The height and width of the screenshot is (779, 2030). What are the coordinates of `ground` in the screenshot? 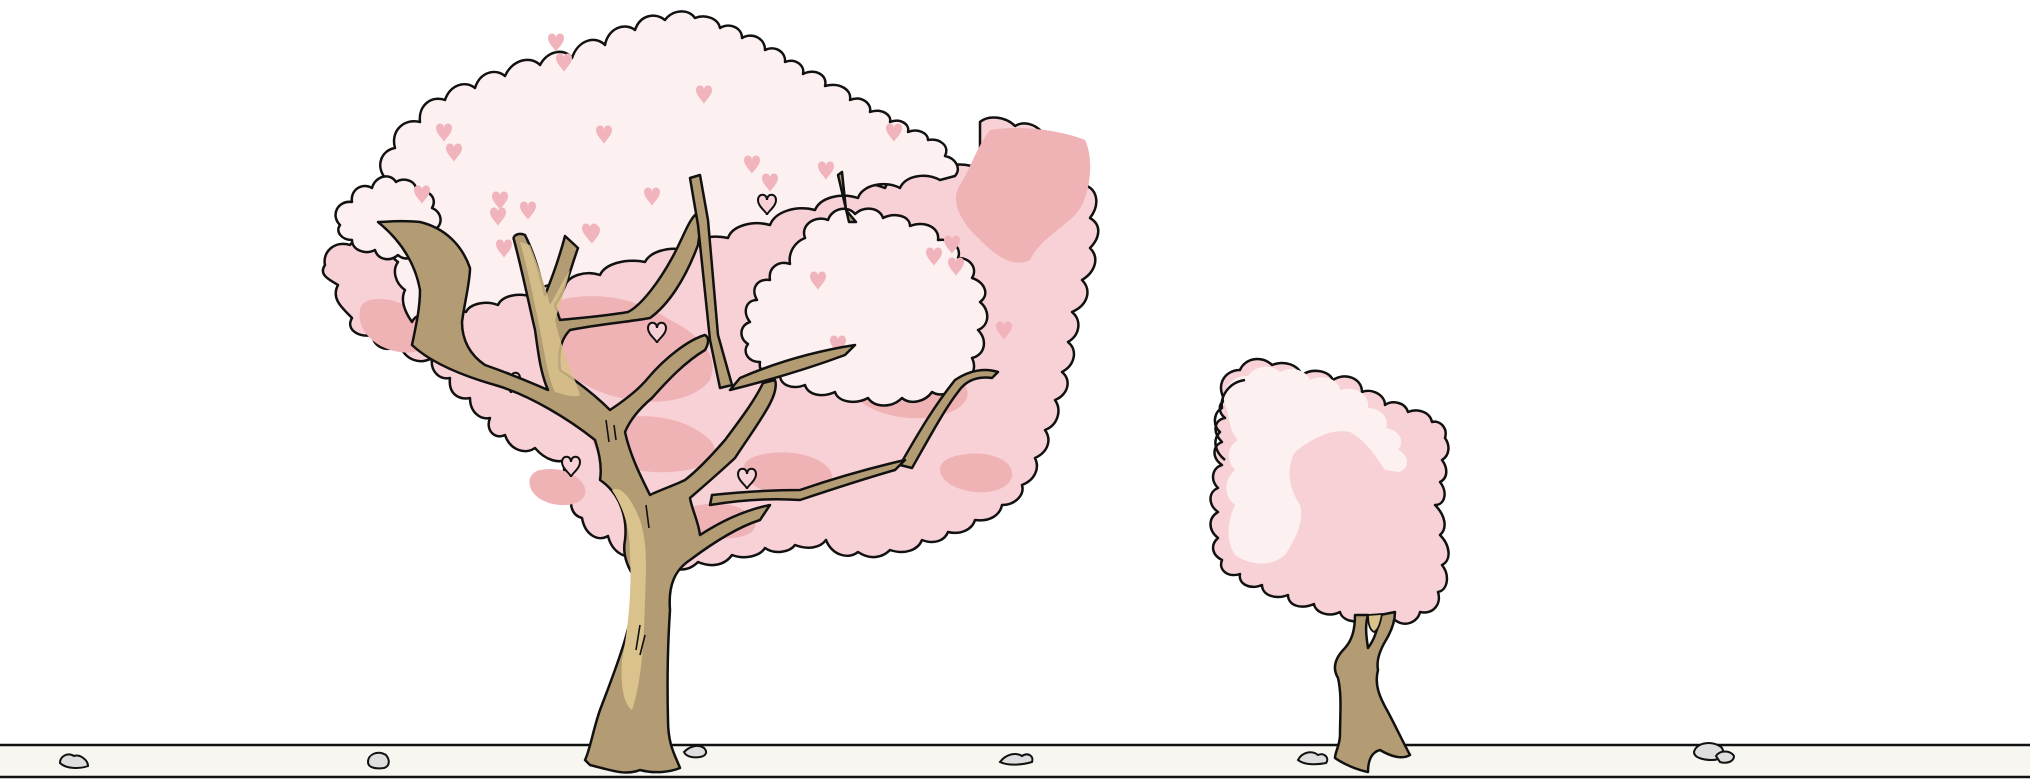 It's located at (1015, 761).